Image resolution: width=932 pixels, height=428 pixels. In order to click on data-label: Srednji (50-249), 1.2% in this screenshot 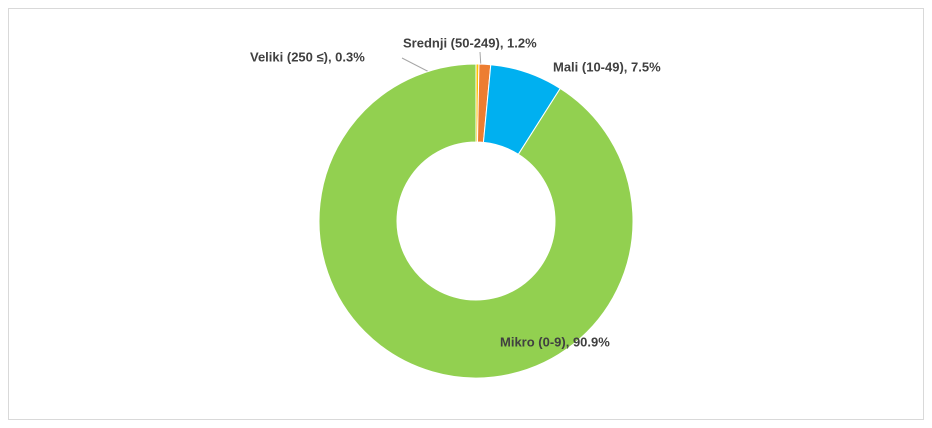, I will do `click(470, 42)`.